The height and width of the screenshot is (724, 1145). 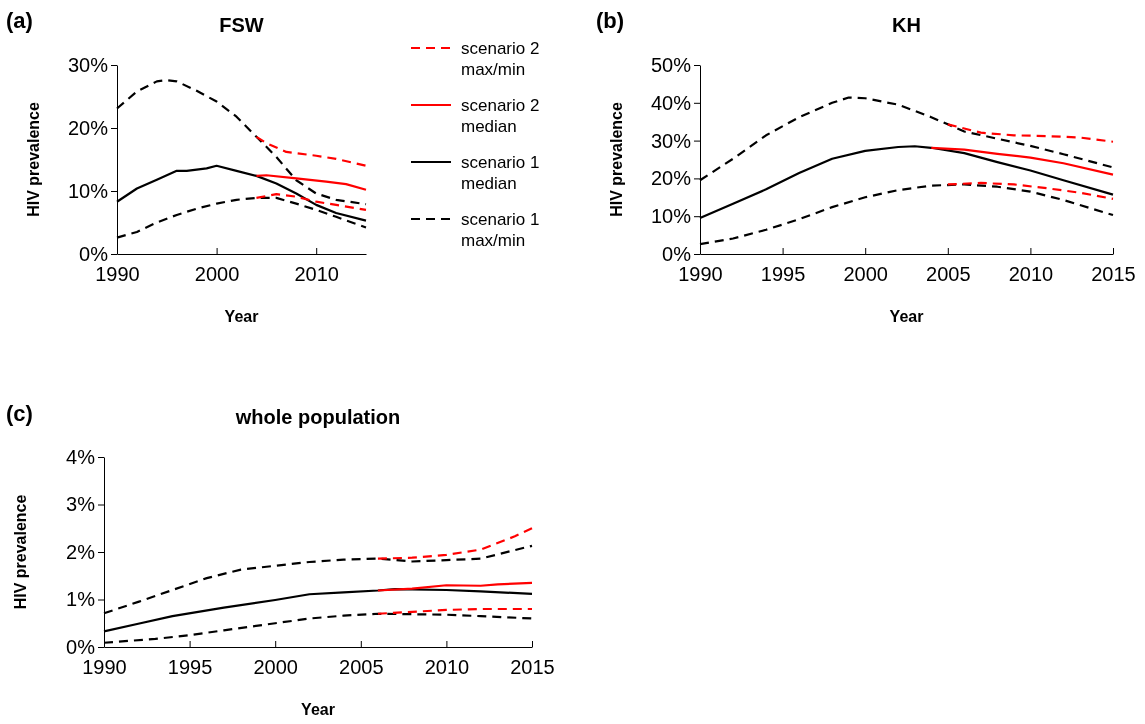 I want to click on y-tick-label: 50%, so click(x=671, y=64).